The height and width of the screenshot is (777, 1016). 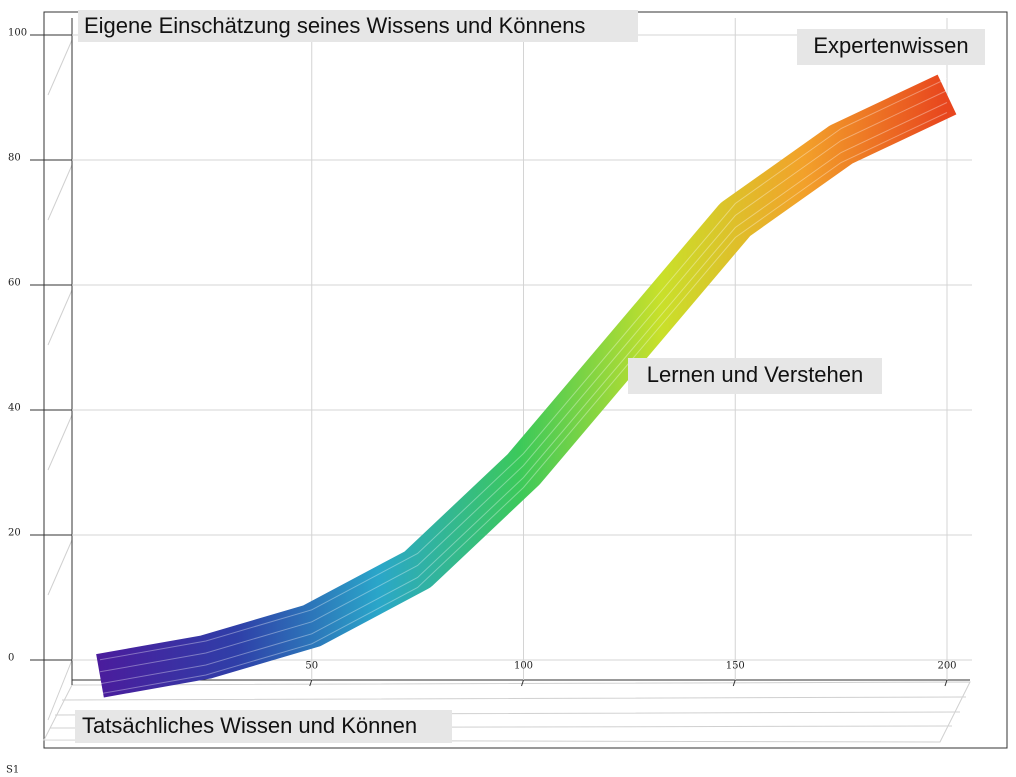 What do you see at coordinates (946, 666) in the screenshot?
I see `x-tick-label: 200` at bounding box center [946, 666].